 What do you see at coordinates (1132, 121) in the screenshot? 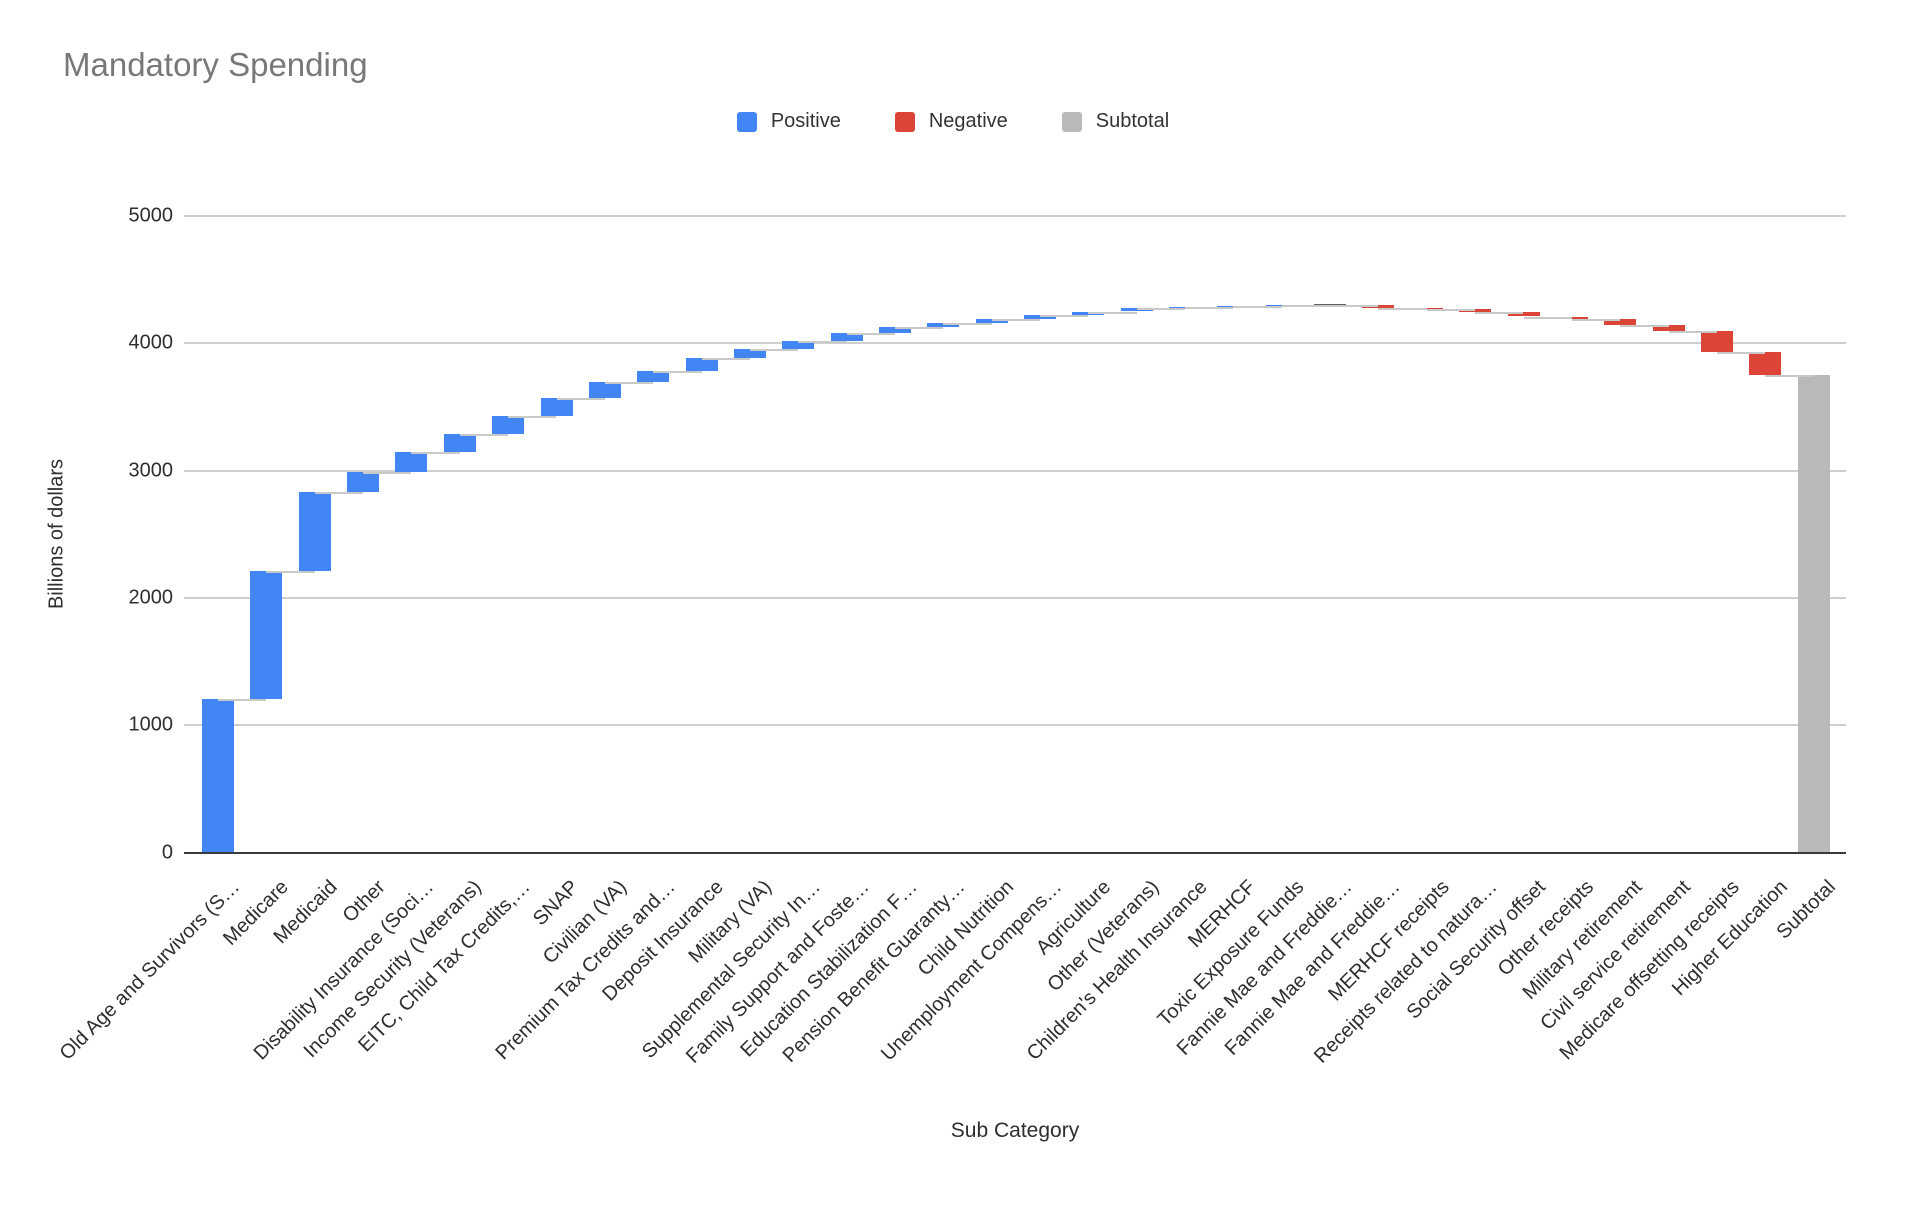
I see `legend-label-subtotal: Subtotal` at bounding box center [1132, 121].